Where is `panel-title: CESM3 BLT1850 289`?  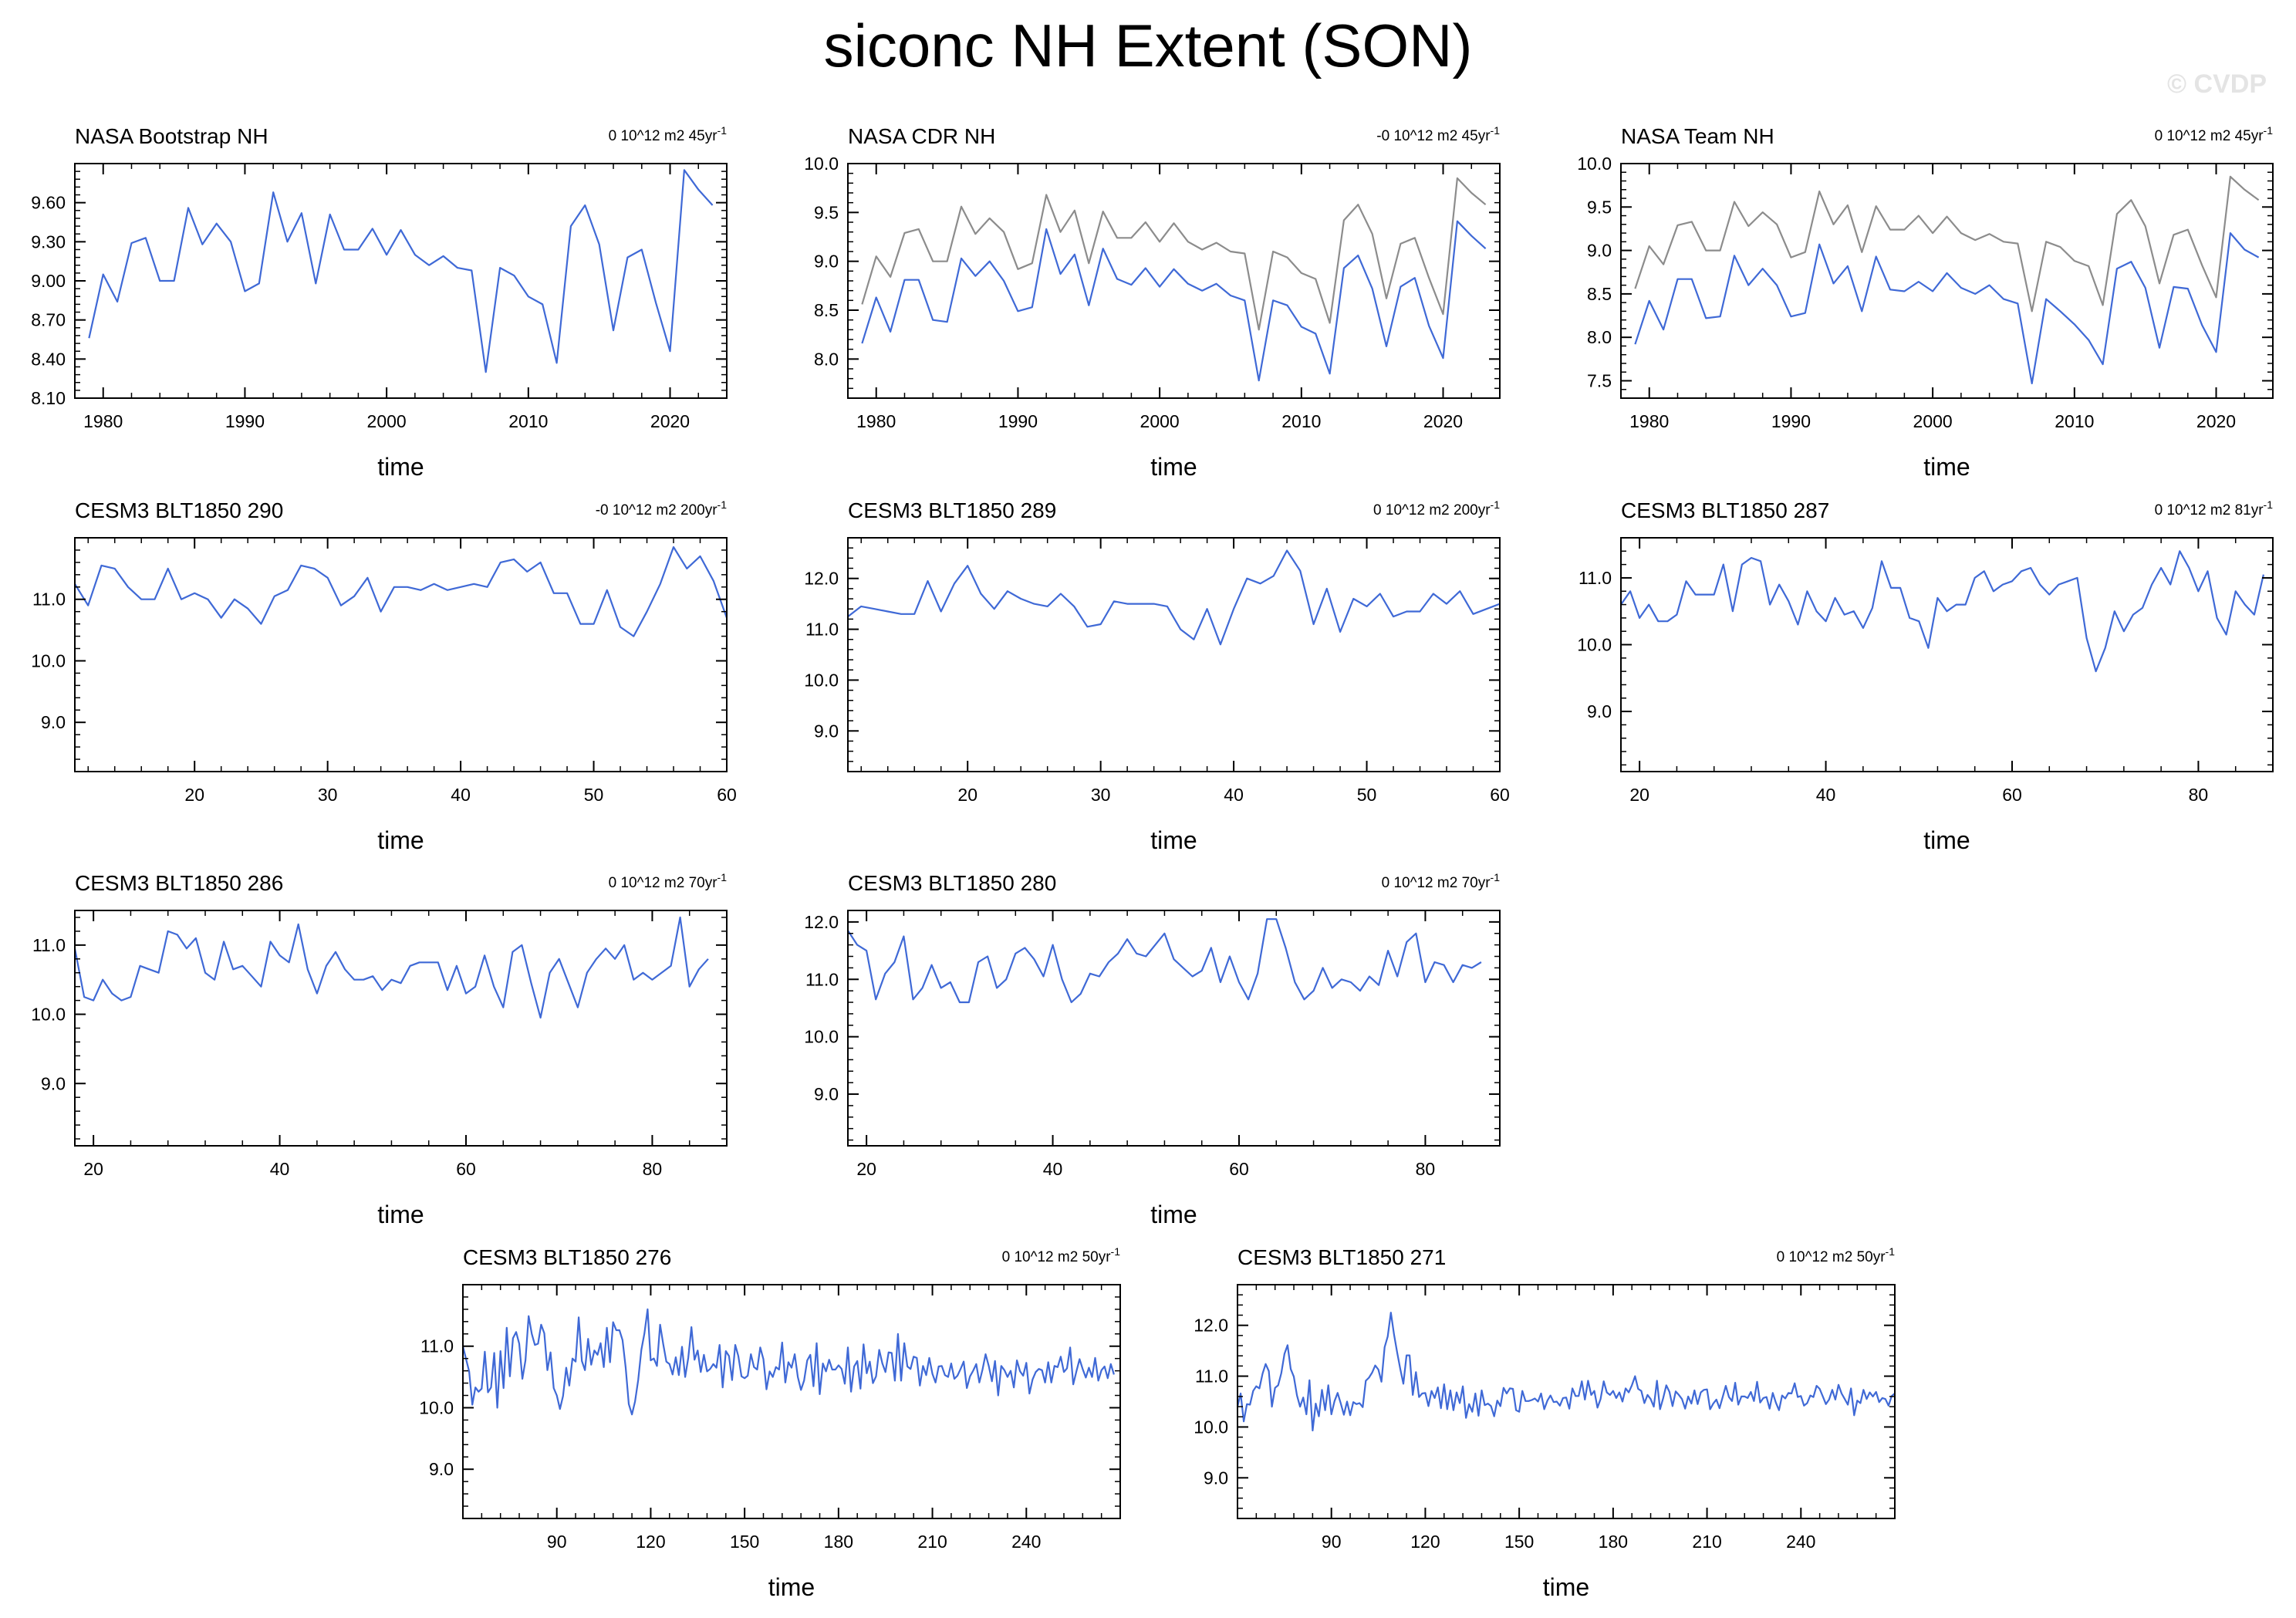
panel-title: CESM3 BLT1850 289 is located at coordinates (952, 510).